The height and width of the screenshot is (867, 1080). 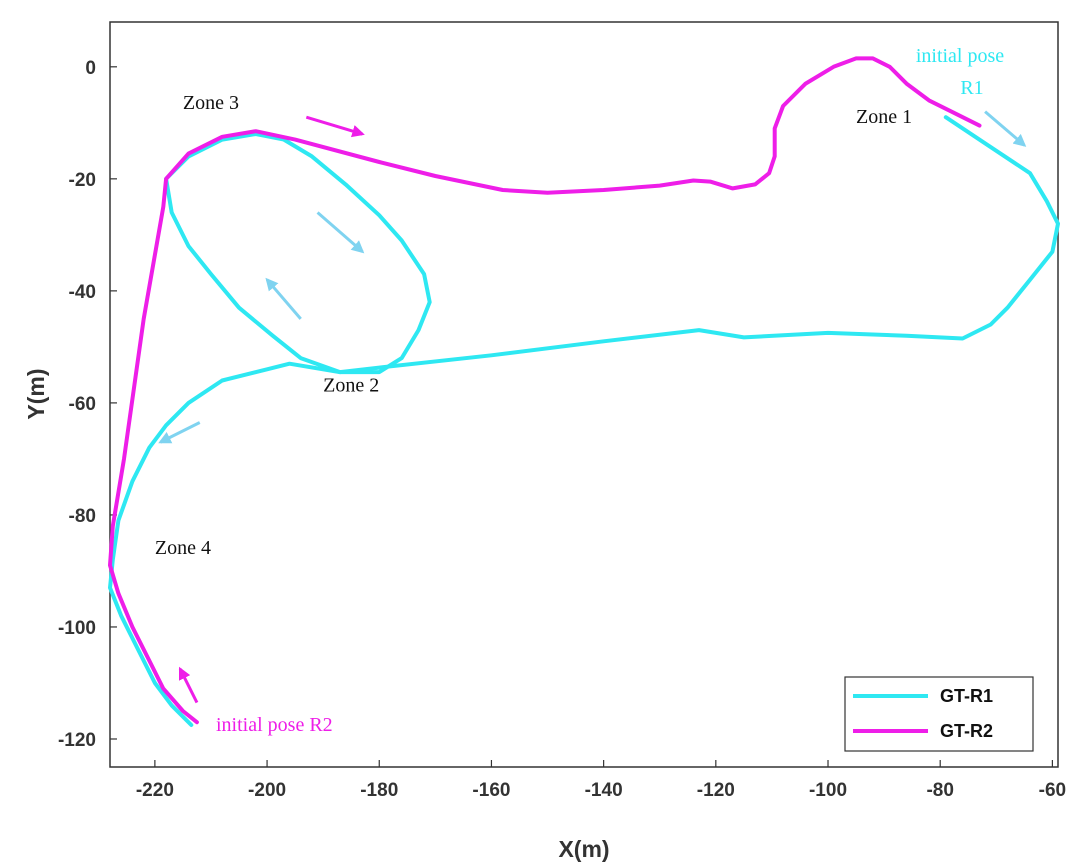 What do you see at coordinates (828, 790) in the screenshot?
I see `x-tick-label-6: -100` at bounding box center [828, 790].